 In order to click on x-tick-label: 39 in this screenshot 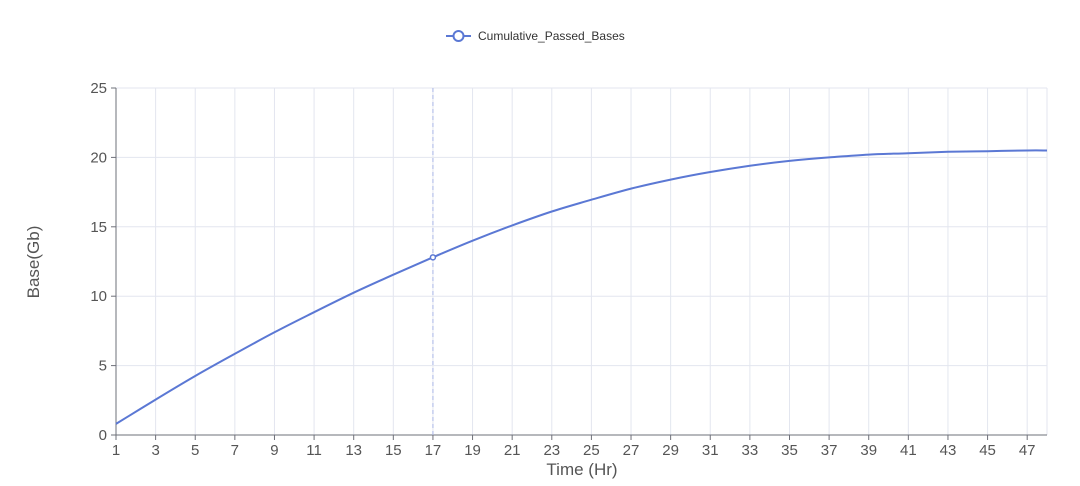, I will do `click(868, 450)`.